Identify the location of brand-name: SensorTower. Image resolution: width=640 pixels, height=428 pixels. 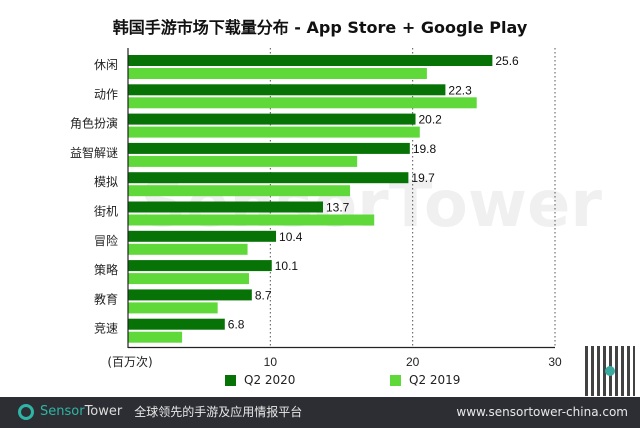
(81, 411).